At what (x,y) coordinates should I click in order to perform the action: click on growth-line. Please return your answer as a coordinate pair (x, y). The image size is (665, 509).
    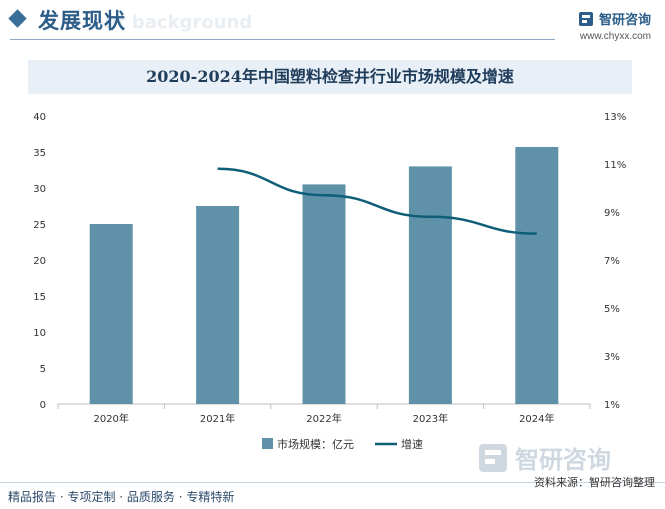
    Looking at the image, I should click on (377, 201).